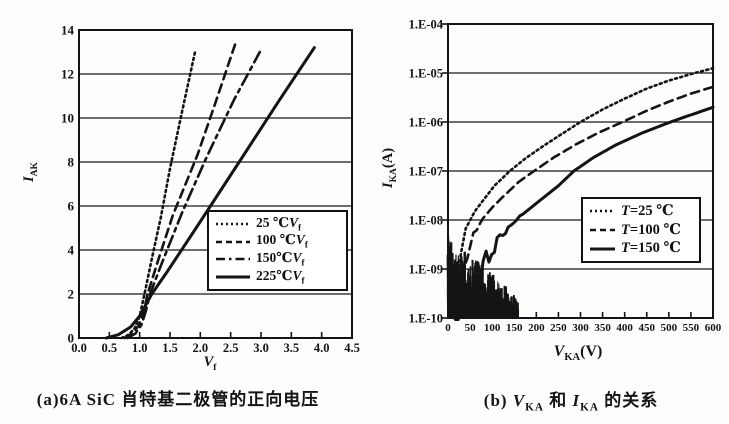  I want to click on legend-entry: T=150 ℃, so click(641, 248).